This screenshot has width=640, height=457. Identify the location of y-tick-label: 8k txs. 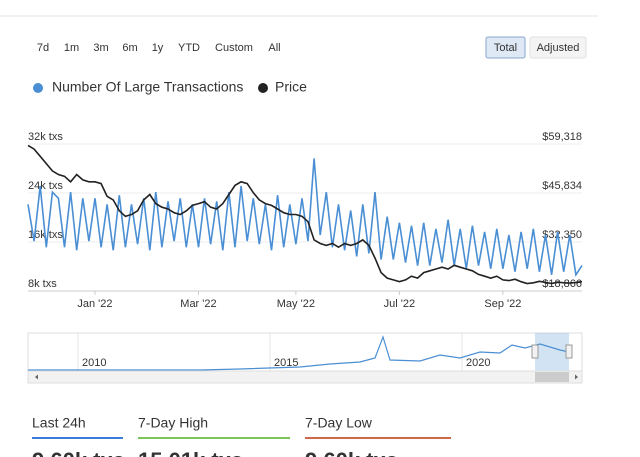
(42, 284).